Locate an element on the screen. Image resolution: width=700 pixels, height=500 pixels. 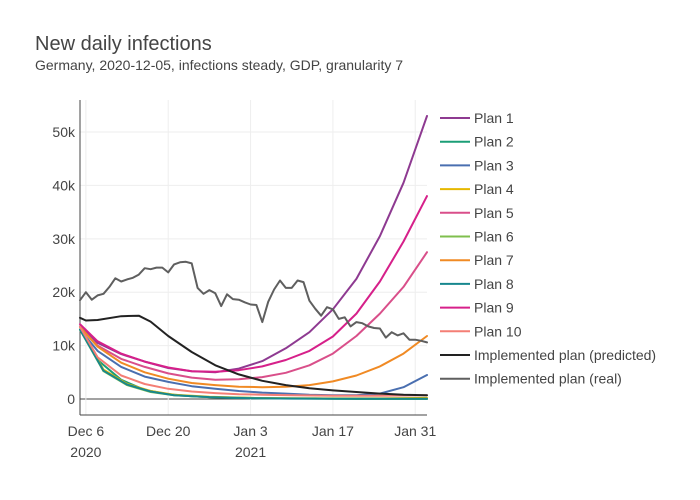
legend-item-plan-7: Plan 7 is located at coordinates (477, 260).